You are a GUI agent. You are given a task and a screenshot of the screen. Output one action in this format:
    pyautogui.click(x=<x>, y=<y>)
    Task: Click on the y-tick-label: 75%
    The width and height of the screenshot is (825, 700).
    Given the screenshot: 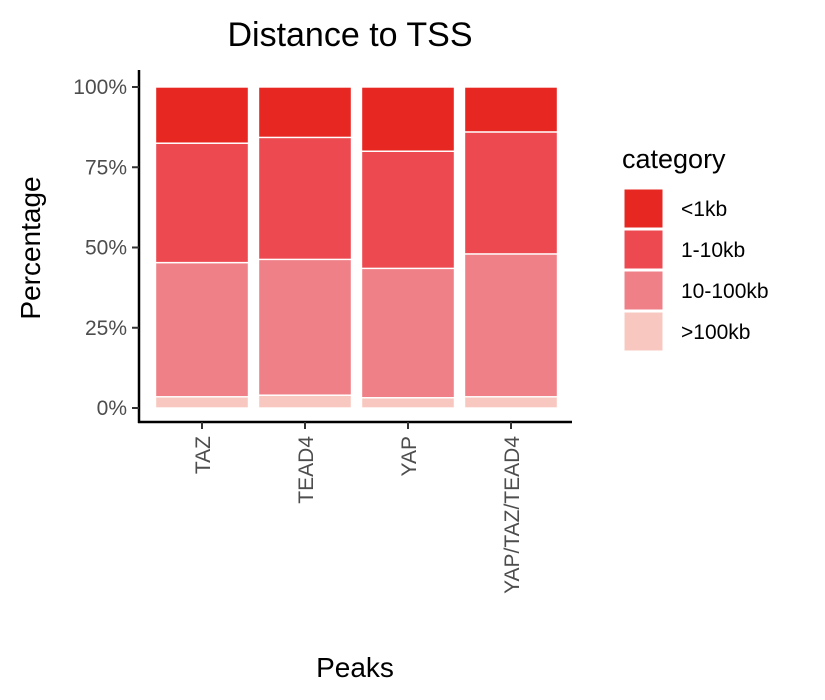 What is the action you would take?
    pyautogui.click(x=106, y=167)
    